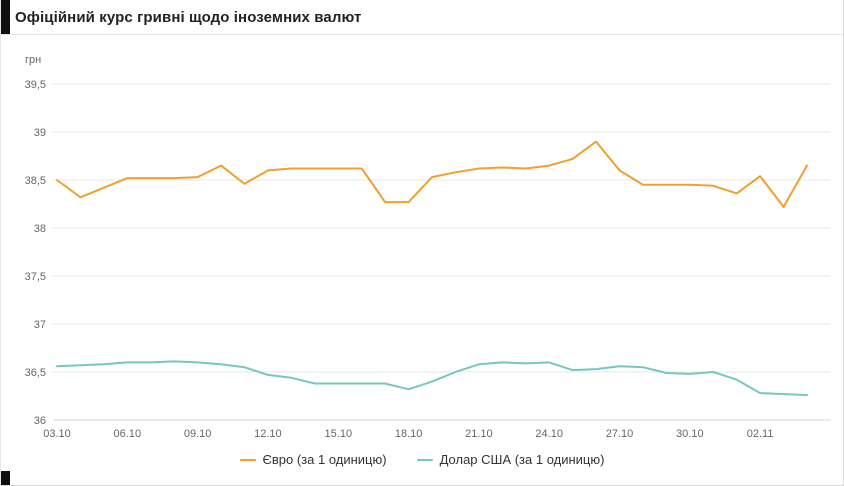  What do you see at coordinates (128, 434) in the screenshot?
I see `x-tick-label: 06.10` at bounding box center [128, 434].